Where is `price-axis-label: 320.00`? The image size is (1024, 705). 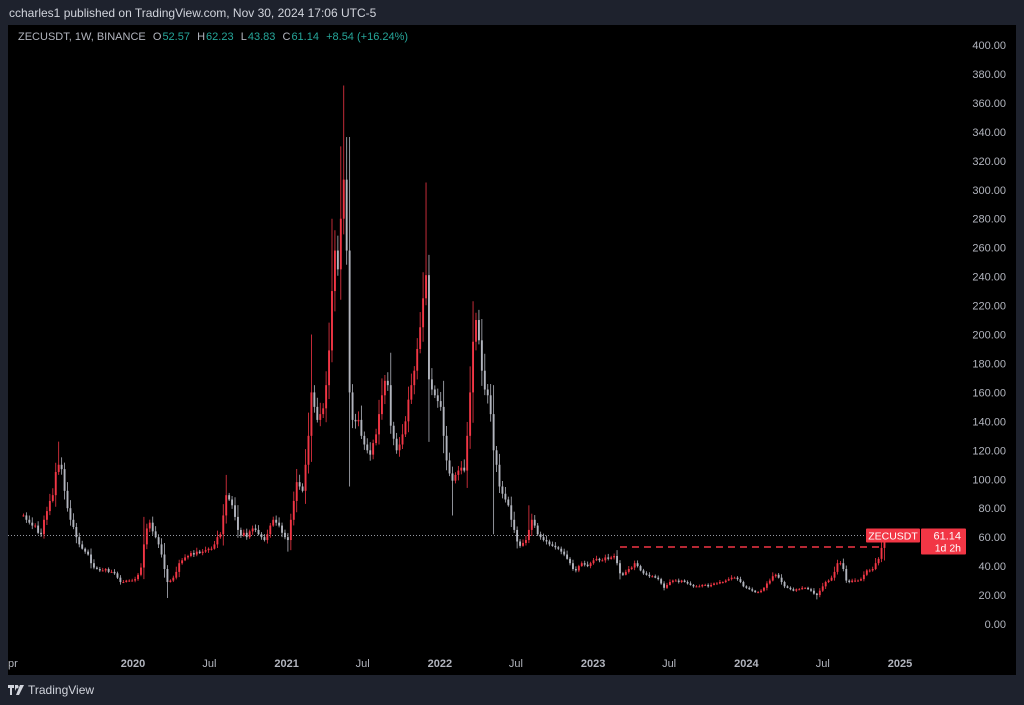
price-axis-label: 320.00 is located at coordinates (989, 162).